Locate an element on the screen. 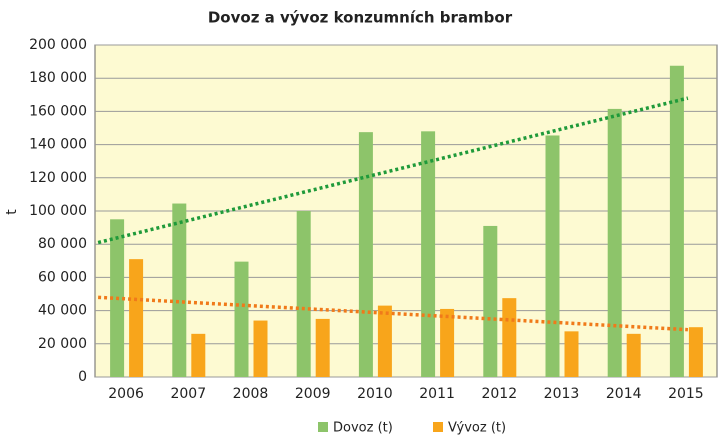 This screenshot has width=718, height=437. y-tick-label: 100 000 is located at coordinates (58, 211).